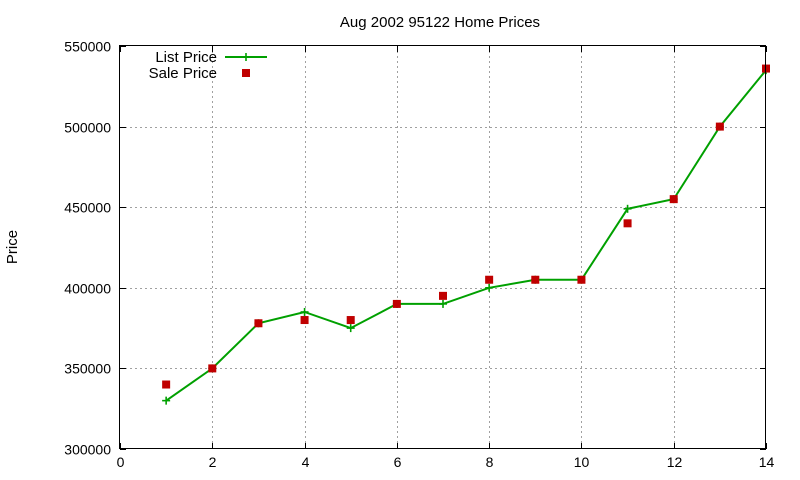  What do you see at coordinates (246, 57) in the screenshot?
I see `legend-marker-list-price` at bounding box center [246, 57].